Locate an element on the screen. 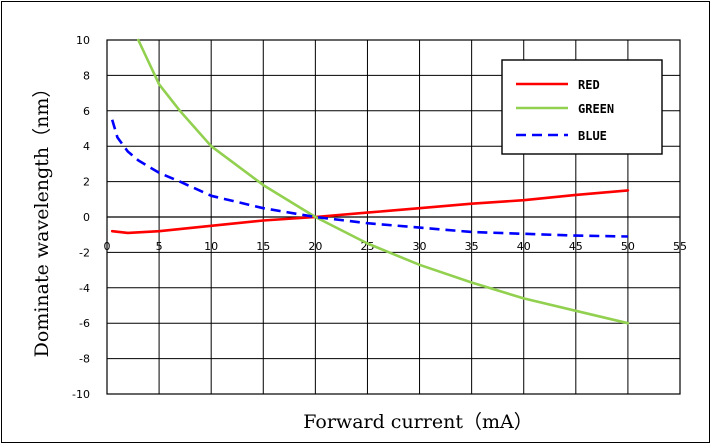 The height and width of the screenshot is (446, 713). x-tick-label: 55 is located at coordinates (680, 246).